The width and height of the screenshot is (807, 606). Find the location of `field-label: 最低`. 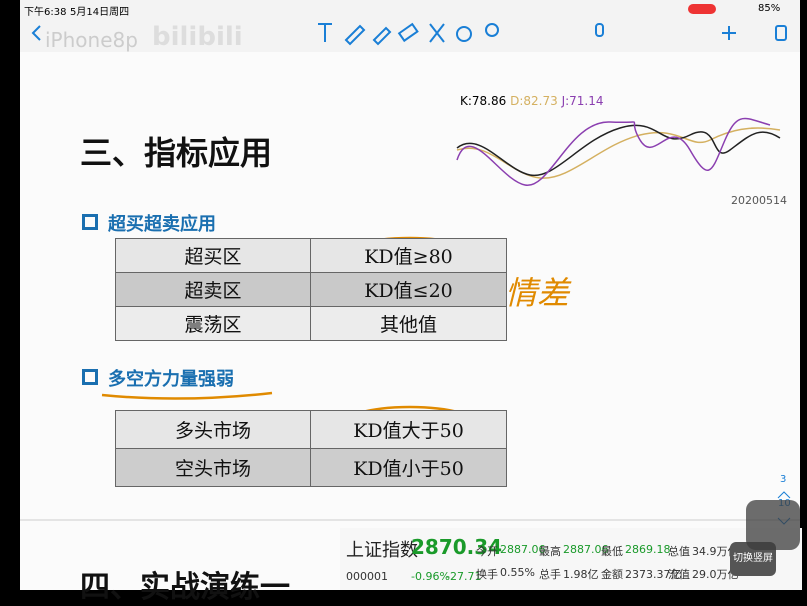

field-label: 最低 is located at coordinates (612, 551).